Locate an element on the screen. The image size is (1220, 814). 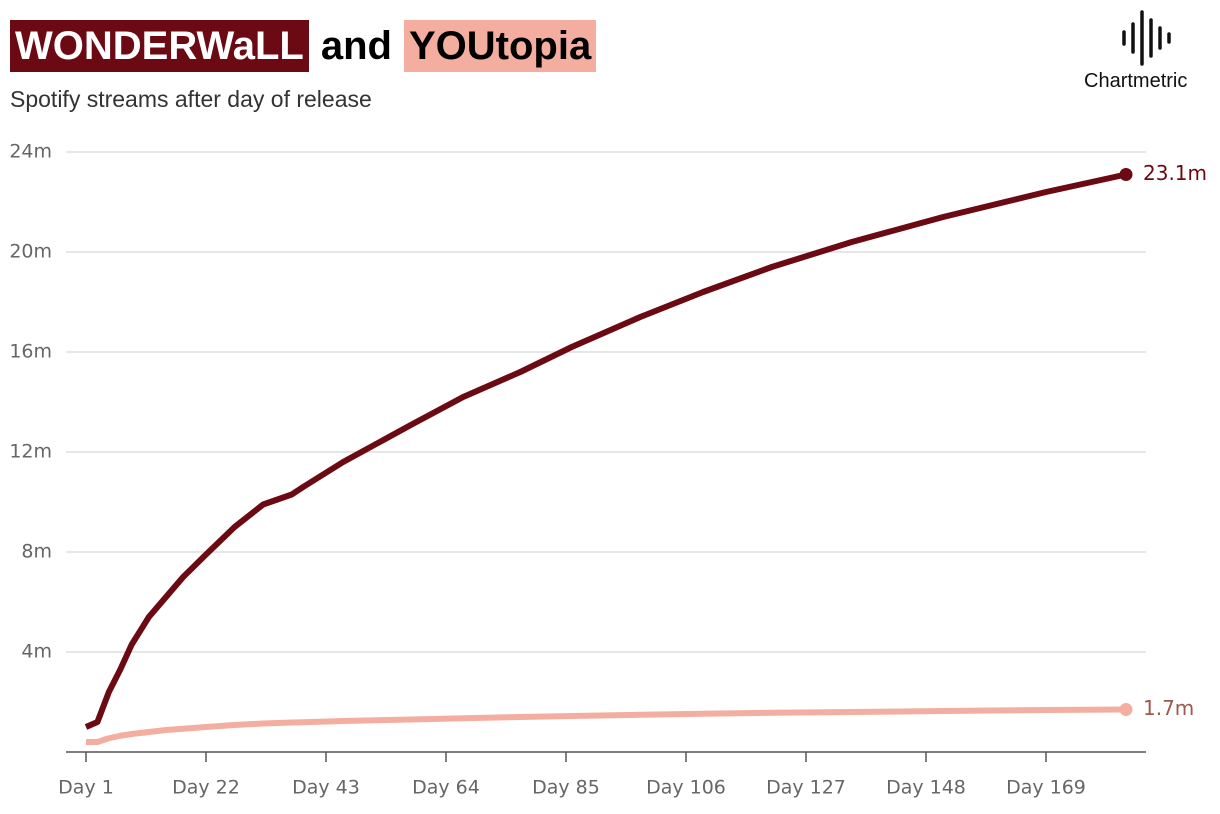
title: WONDERWaLL and YOUtopia is located at coordinates (303, 46).